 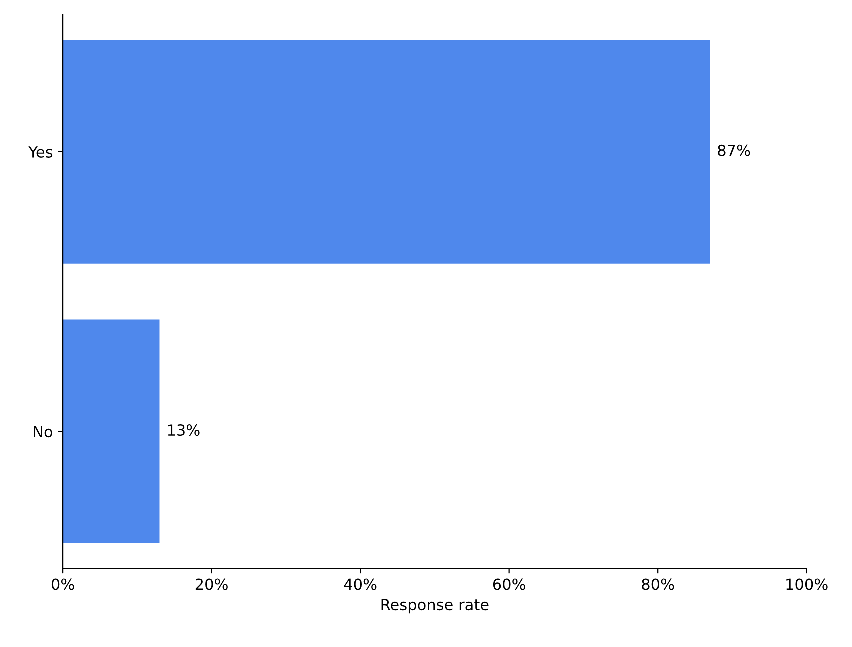 What do you see at coordinates (807, 584) in the screenshot?
I see `x-tick-label: 100%` at bounding box center [807, 584].